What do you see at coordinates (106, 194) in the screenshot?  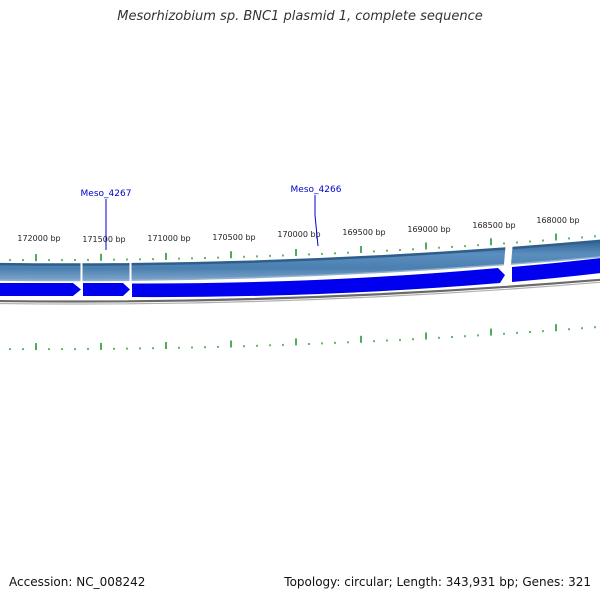 I see `gene-label-text: Meso_4267` at bounding box center [106, 194].